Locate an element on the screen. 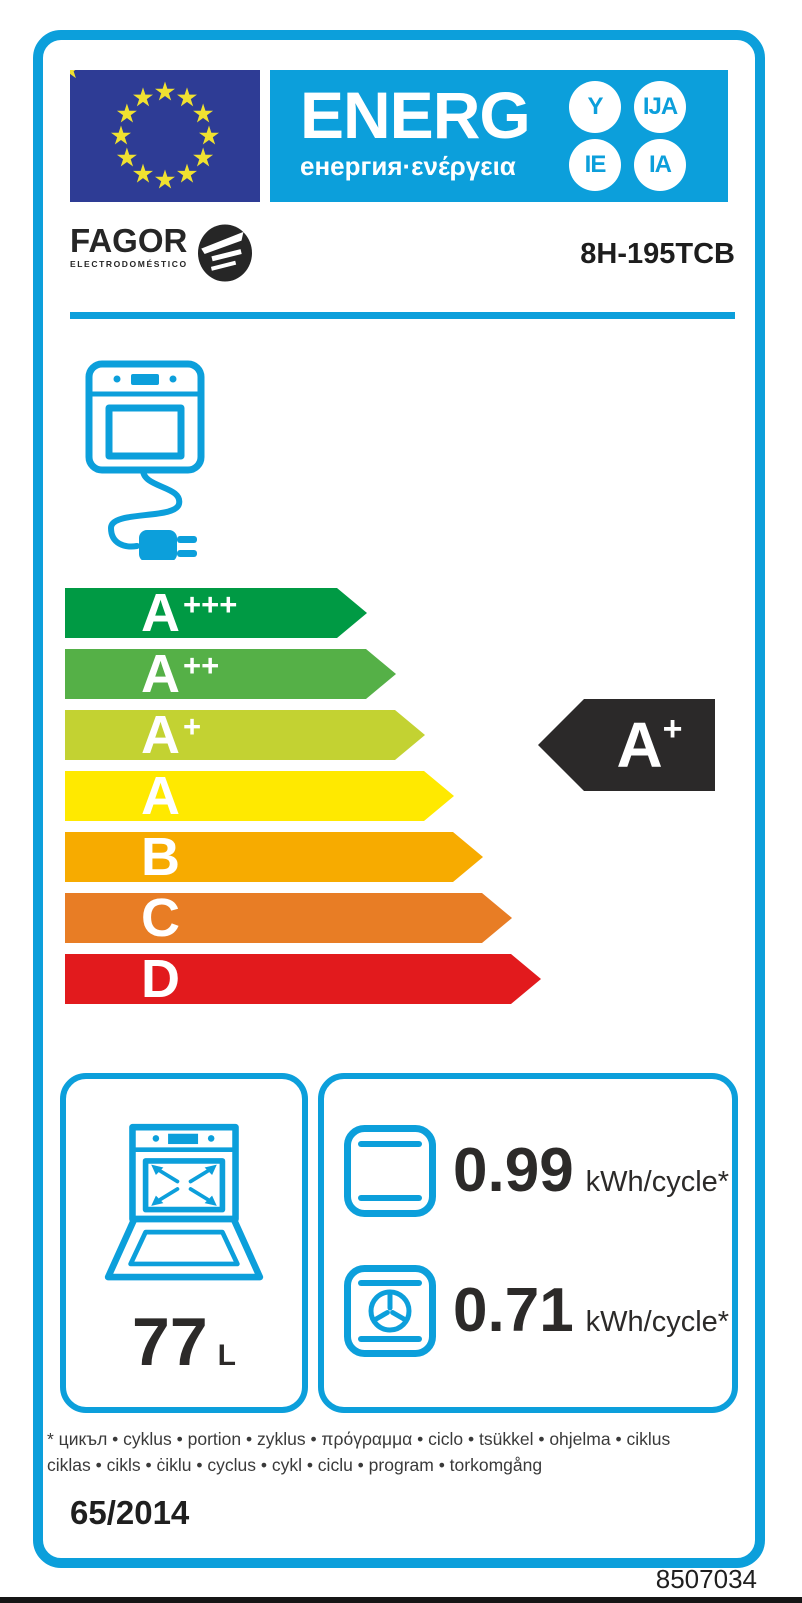 This screenshot has height=1603, width=802. cavity-volume-box: 77 L is located at coordinates (184, 1243).